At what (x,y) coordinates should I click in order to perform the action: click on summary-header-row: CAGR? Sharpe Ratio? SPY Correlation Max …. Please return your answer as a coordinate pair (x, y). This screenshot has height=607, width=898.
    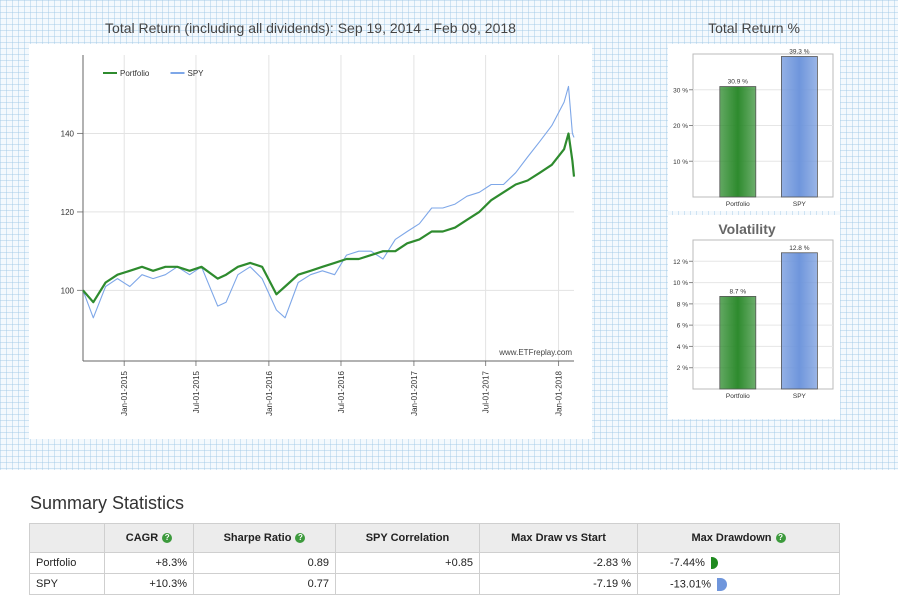
    Looking at the image, I should click on (434, 538).